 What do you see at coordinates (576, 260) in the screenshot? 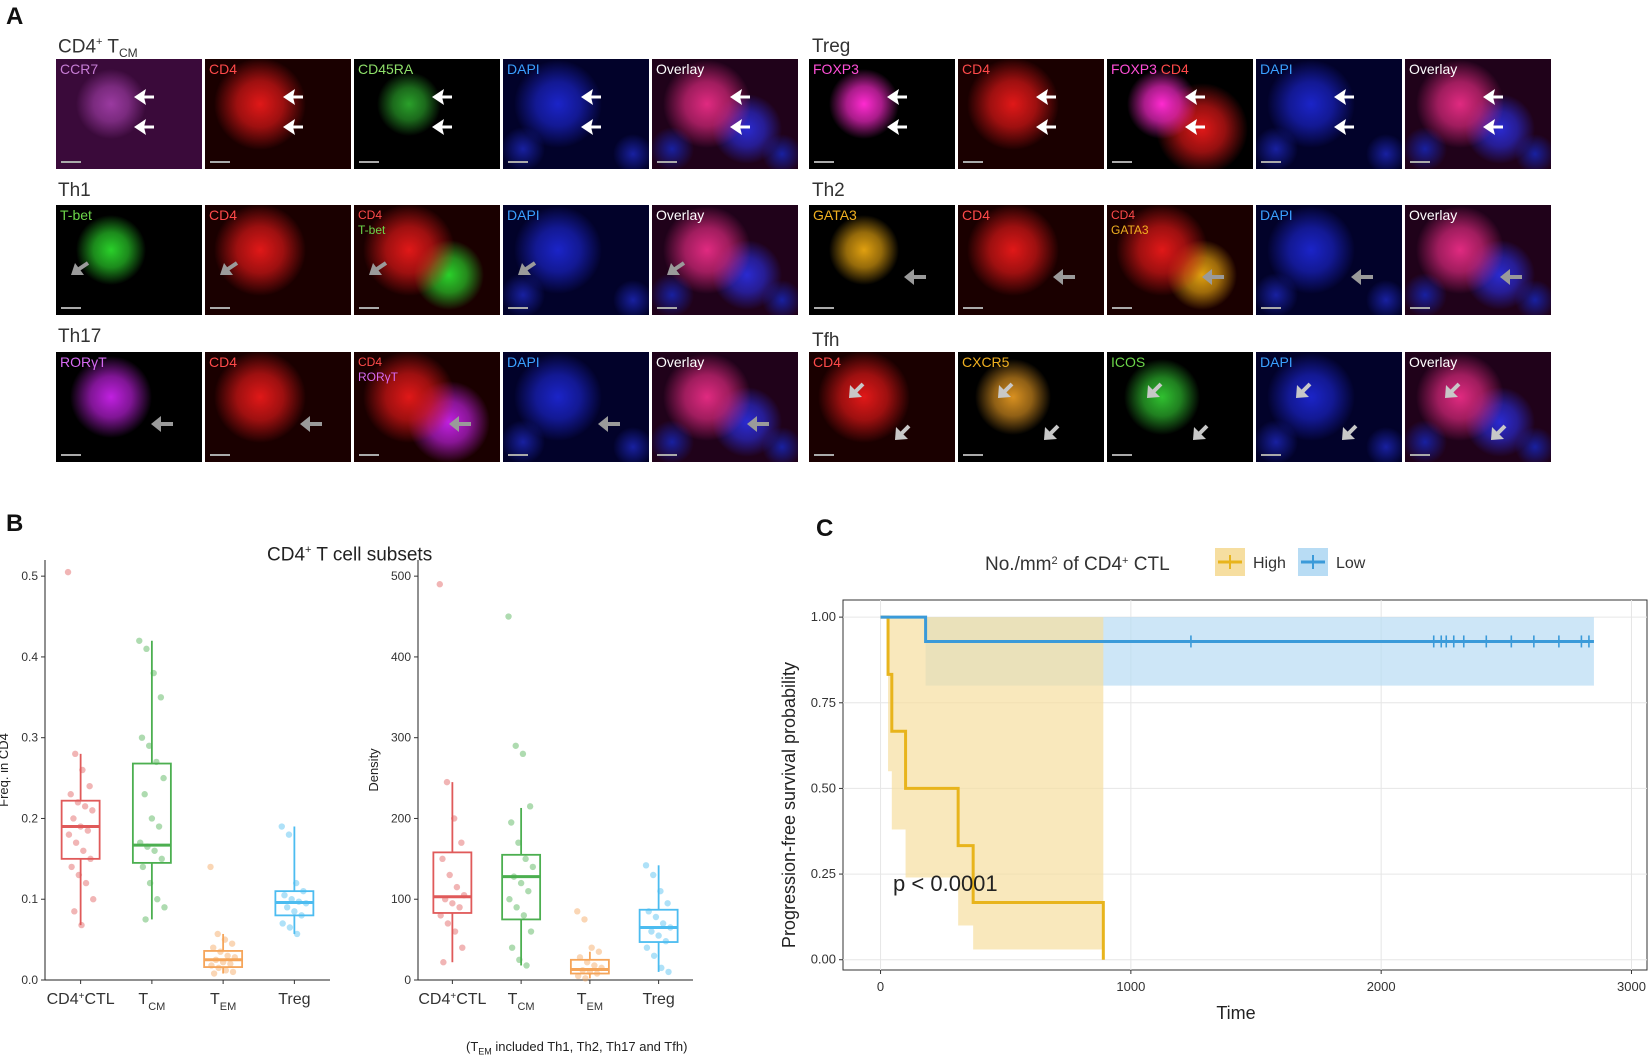
I see `micrograph-th1-dapi: DAPI` at bounding box center [576, 260].